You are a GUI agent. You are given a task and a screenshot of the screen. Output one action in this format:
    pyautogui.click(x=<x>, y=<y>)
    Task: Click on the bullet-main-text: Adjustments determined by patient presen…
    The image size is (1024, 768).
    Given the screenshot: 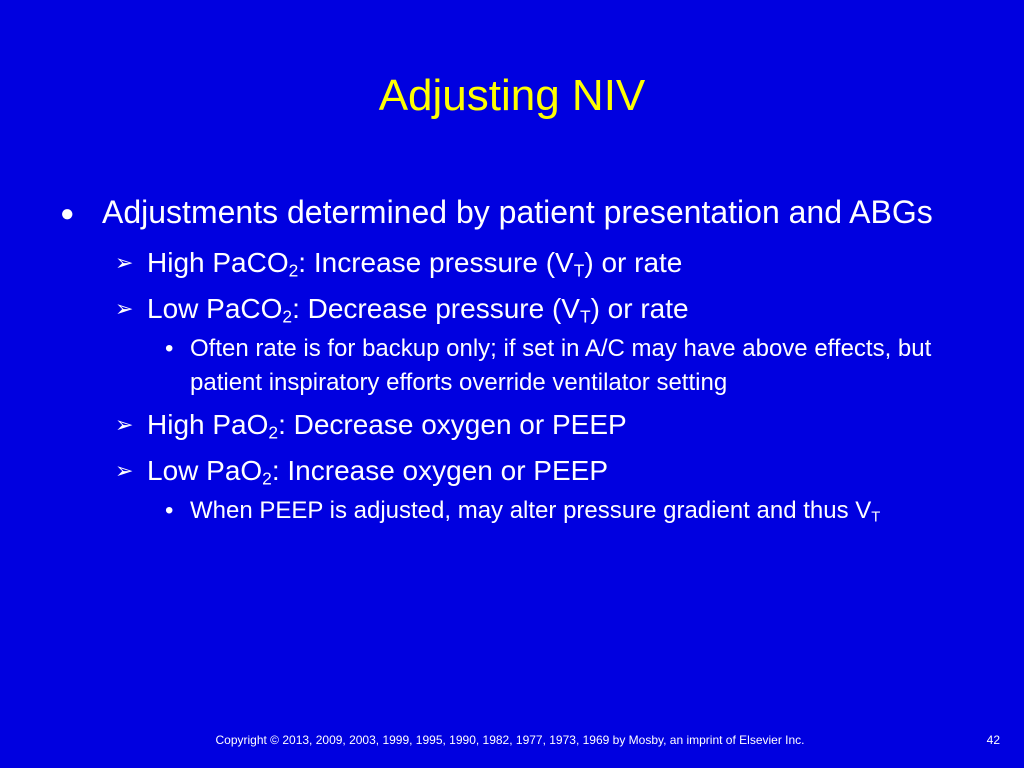 What is the action you would take?
    pyautogui.click(x=517, y=212)
    